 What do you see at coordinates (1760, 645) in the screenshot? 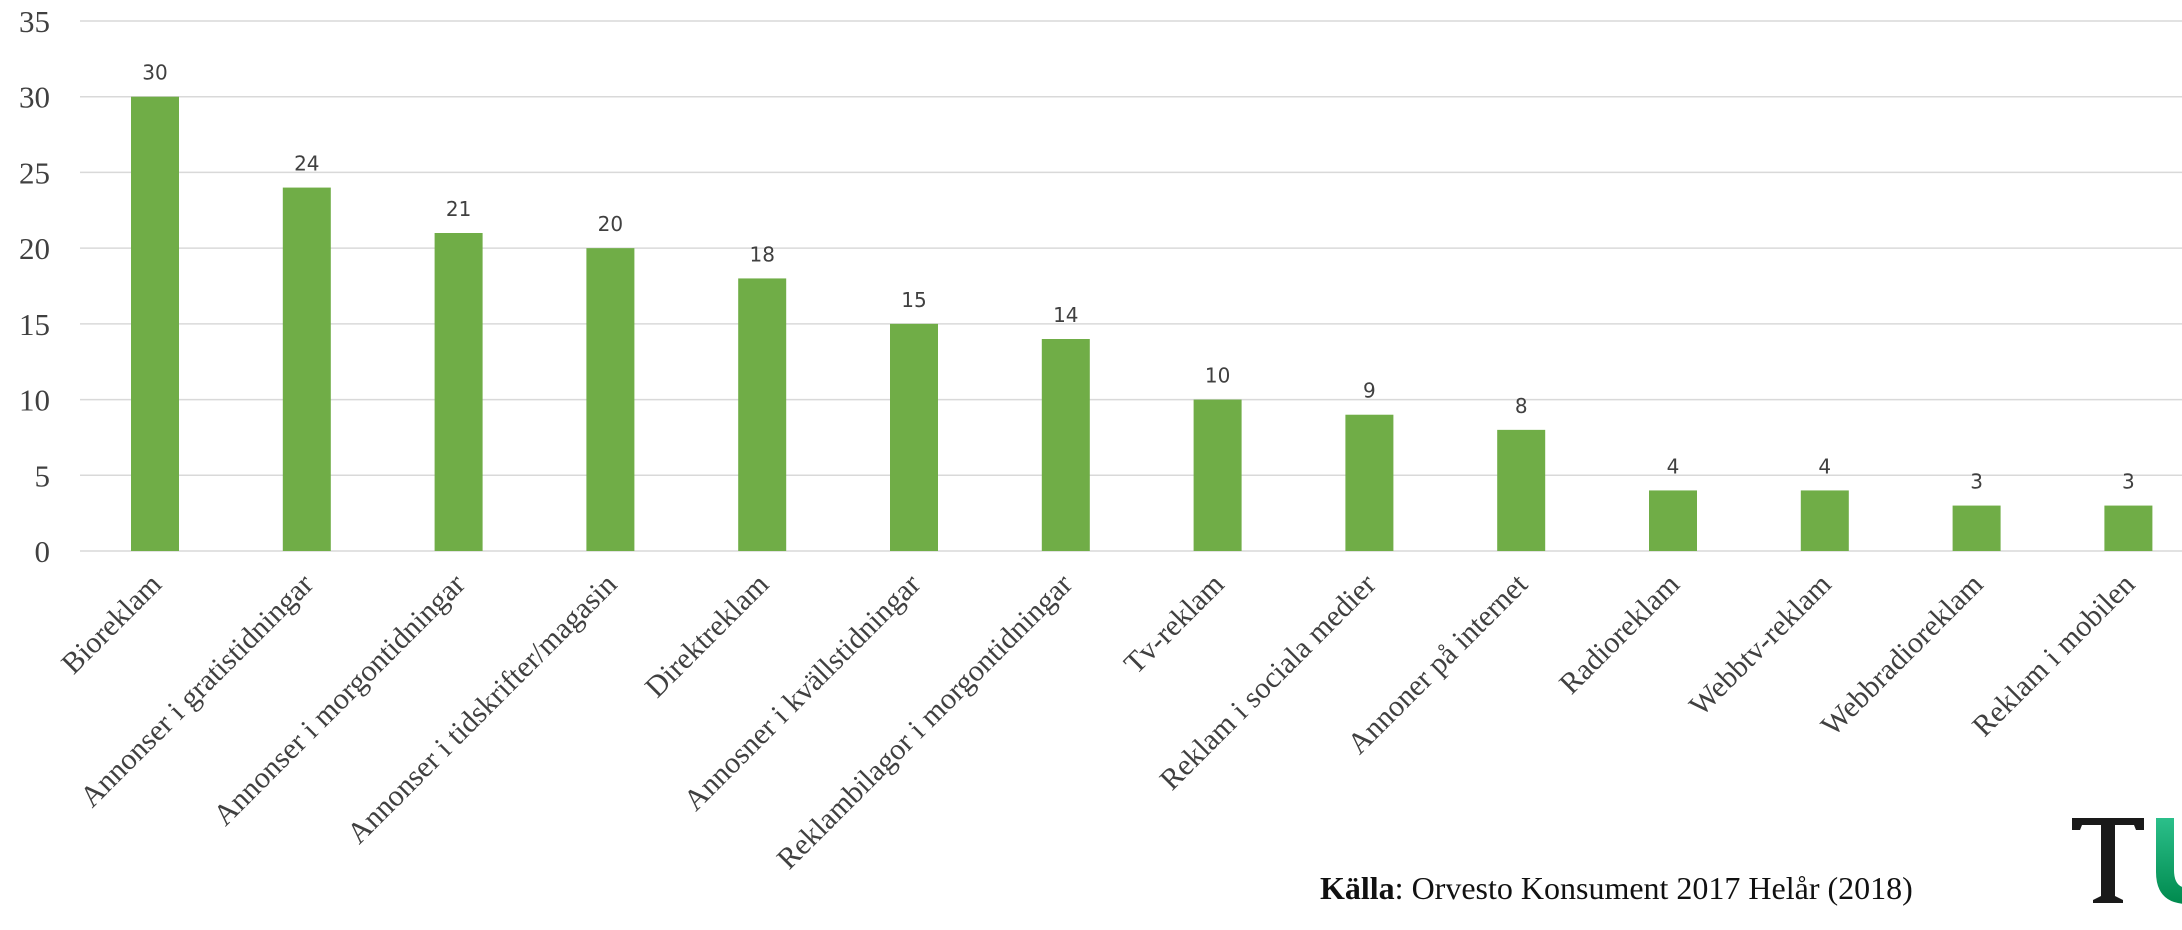
I see `x-tick-label: Webbtv-reklam` at bounding box center [1760, 645].